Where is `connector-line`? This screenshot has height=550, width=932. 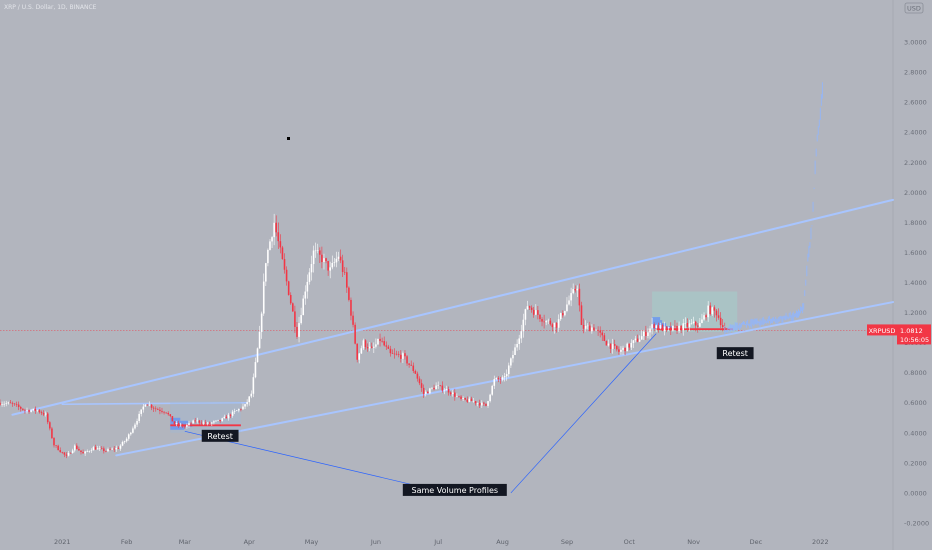
connector-line is located at coordinates (583, 413).